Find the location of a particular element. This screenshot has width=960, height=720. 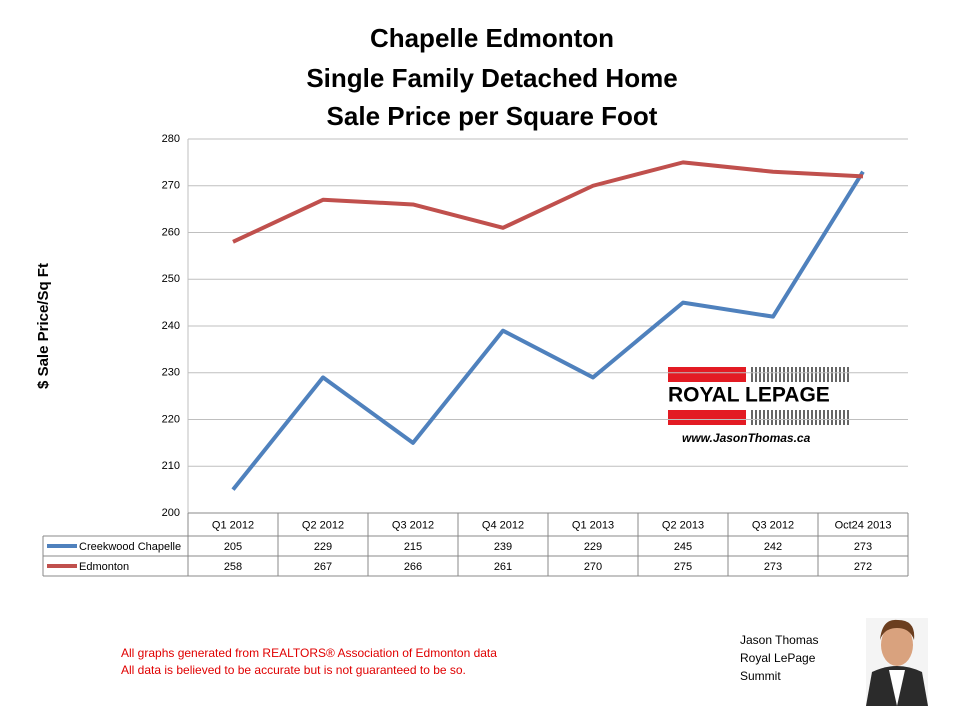

chart-title: Single Family Detached Home is located at coordinates (491, 78).